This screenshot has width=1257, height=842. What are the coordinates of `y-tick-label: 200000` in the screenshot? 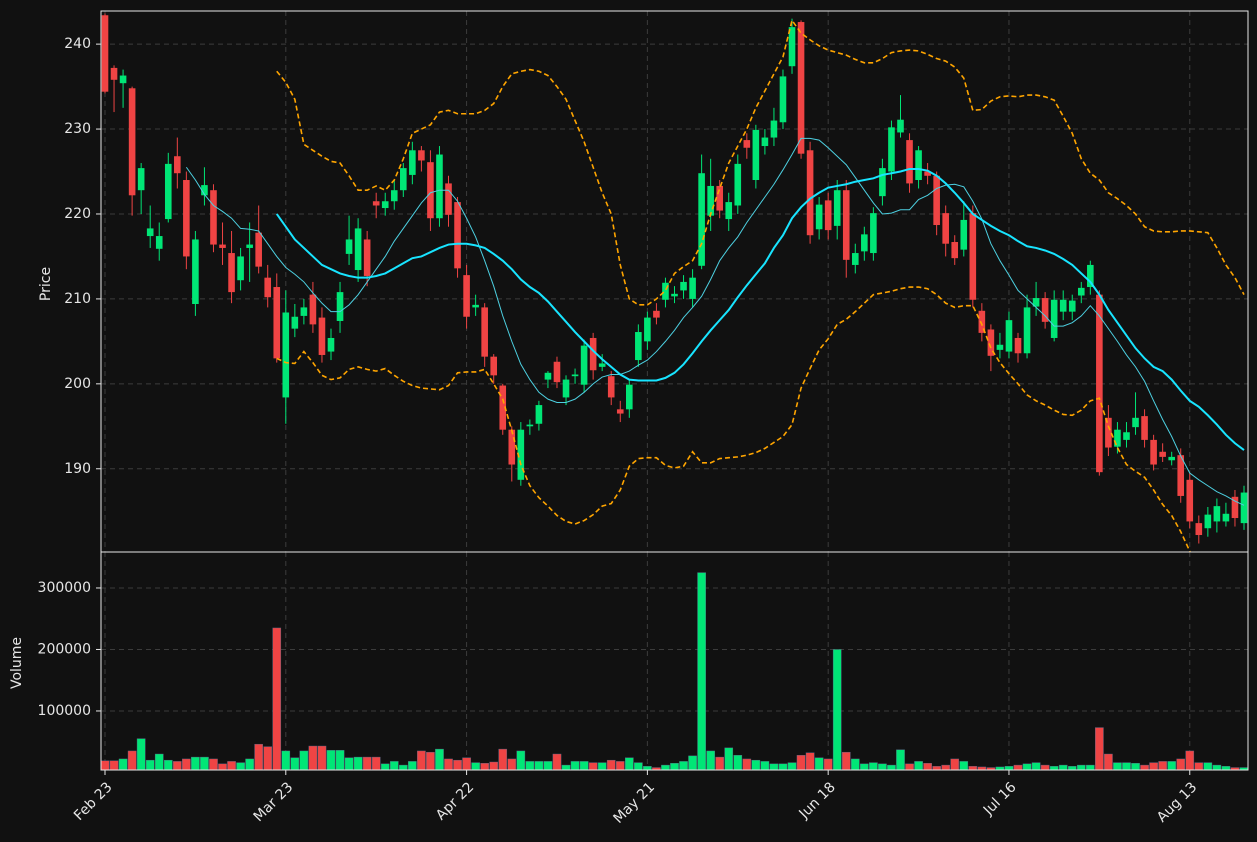 It's located at (64, 649).